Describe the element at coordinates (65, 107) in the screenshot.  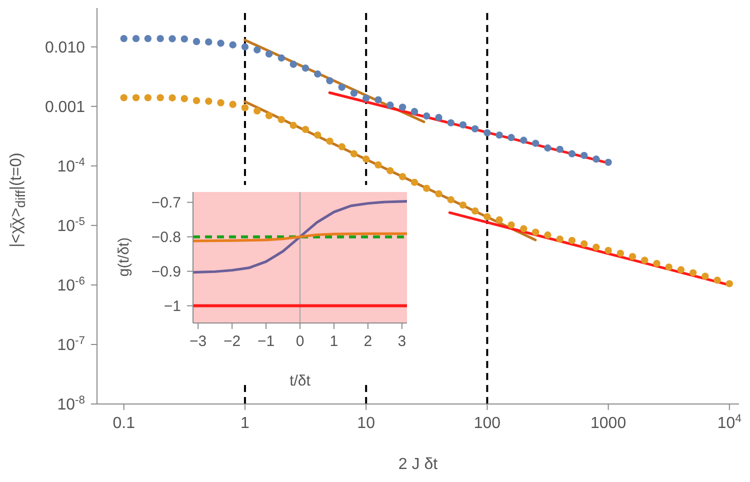
I see `y-tick-label: 0.001` at that location.